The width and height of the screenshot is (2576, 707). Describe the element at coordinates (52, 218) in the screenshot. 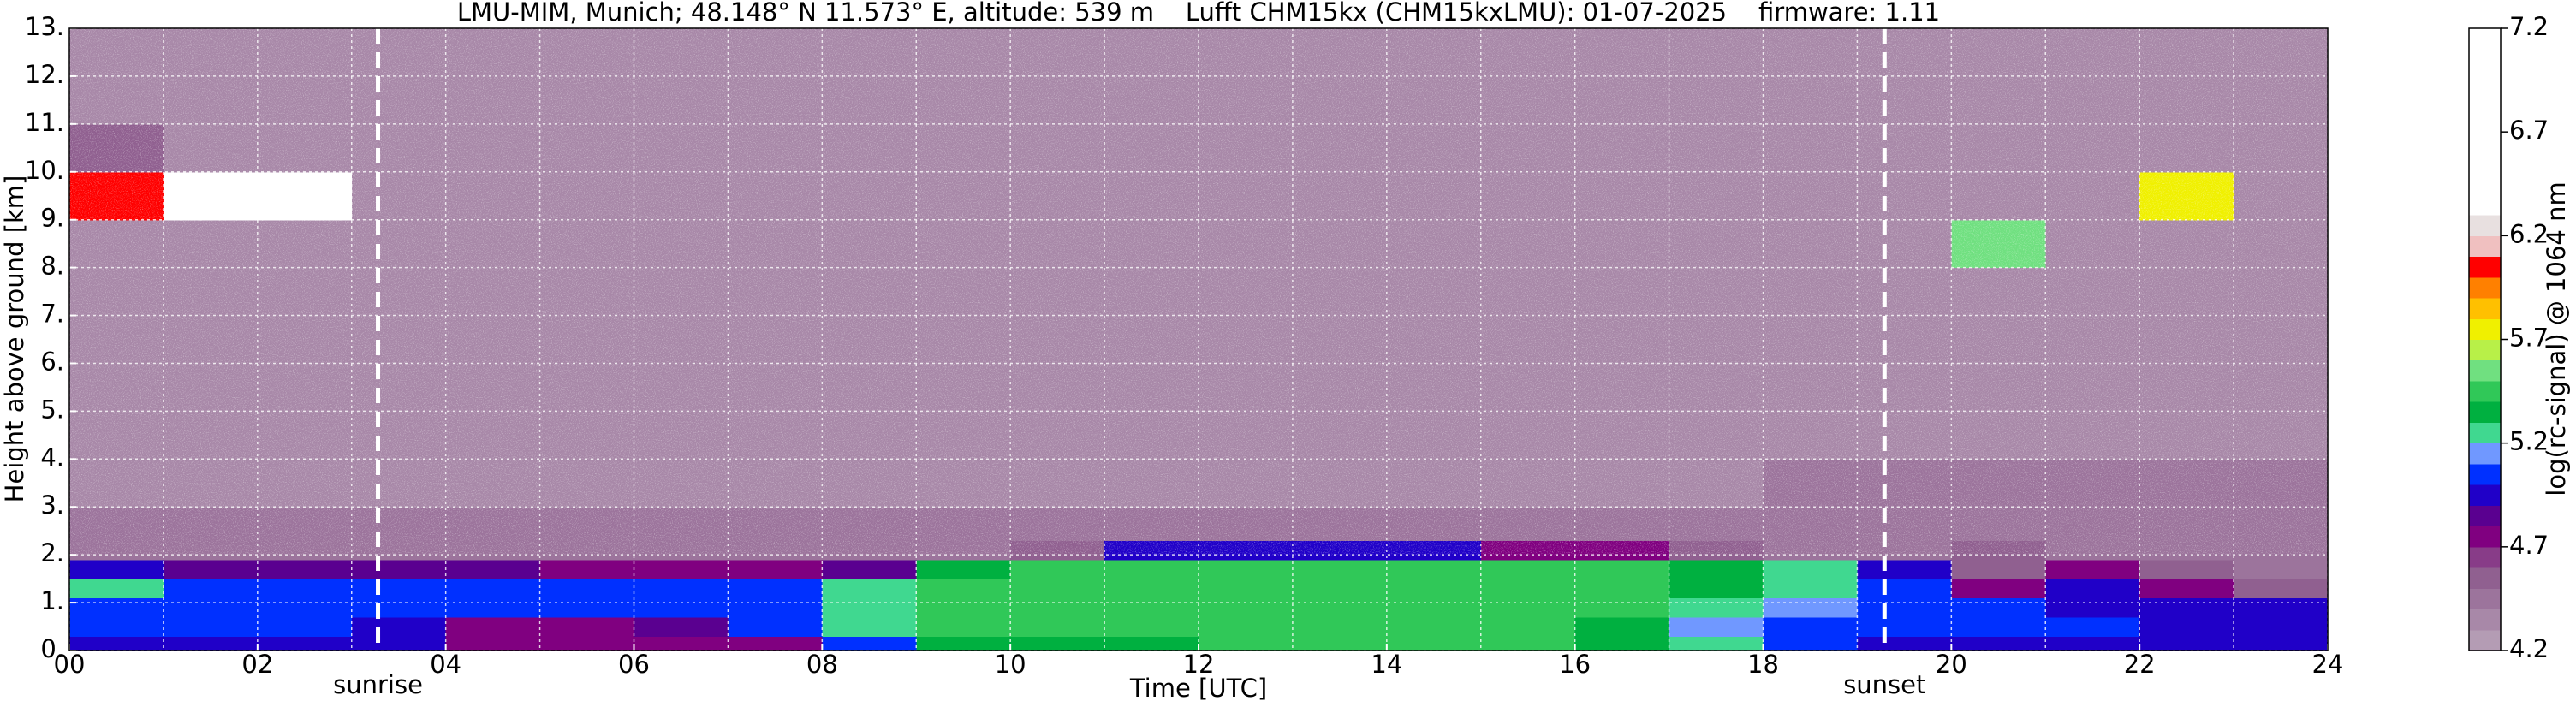

I see `y-tick-label: 9.` at that location.